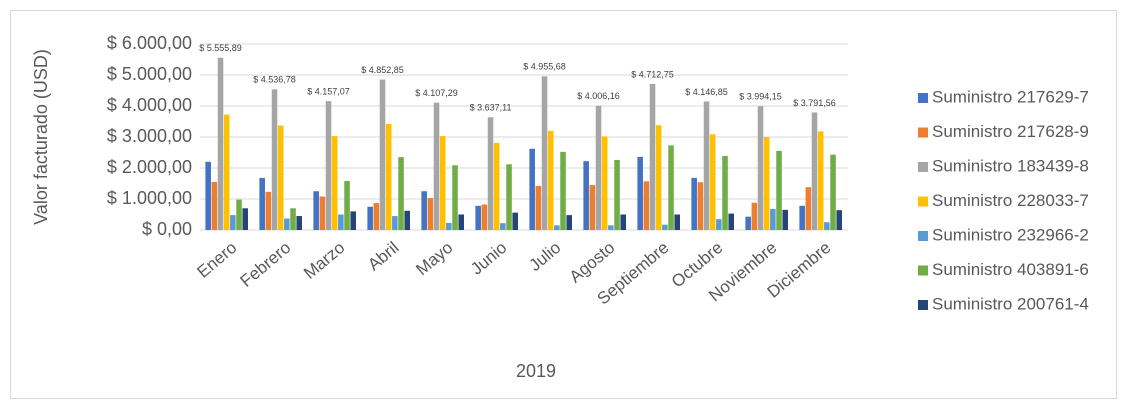 Image resolution: width=1128 pixels, height=410 pixels. What do you see at coordinates (149, 167) in the screenshot?
I see `y-tick-label: $ 2.000,00` at bounding box center [149, 167].